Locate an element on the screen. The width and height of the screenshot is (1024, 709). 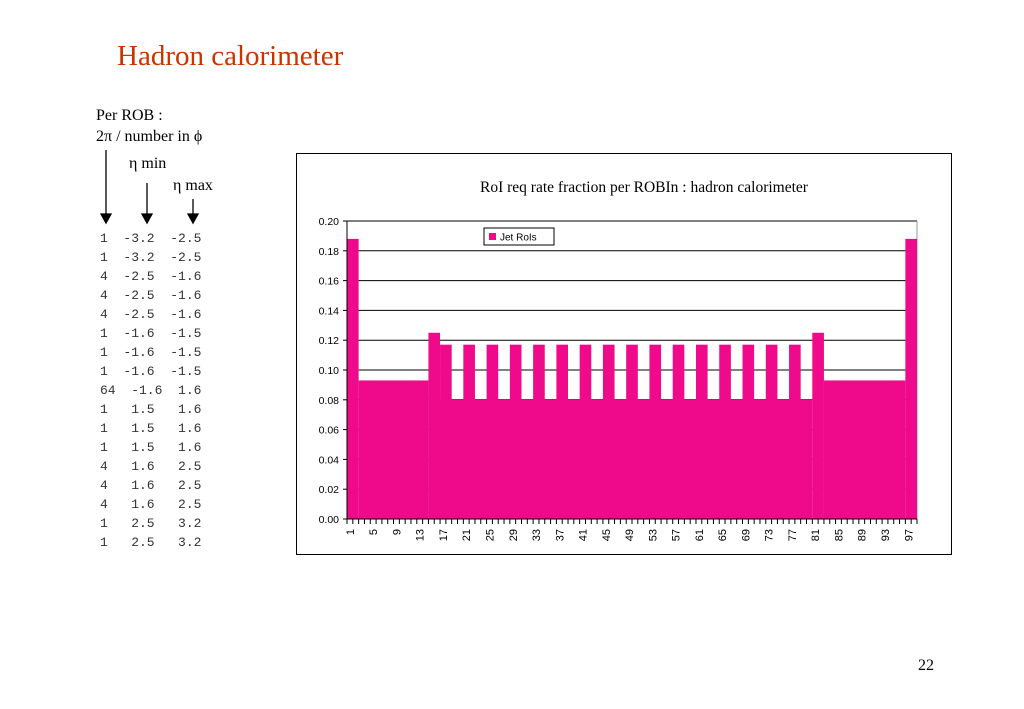
x-tick-label: 29 is located at coordinates (514, 535).